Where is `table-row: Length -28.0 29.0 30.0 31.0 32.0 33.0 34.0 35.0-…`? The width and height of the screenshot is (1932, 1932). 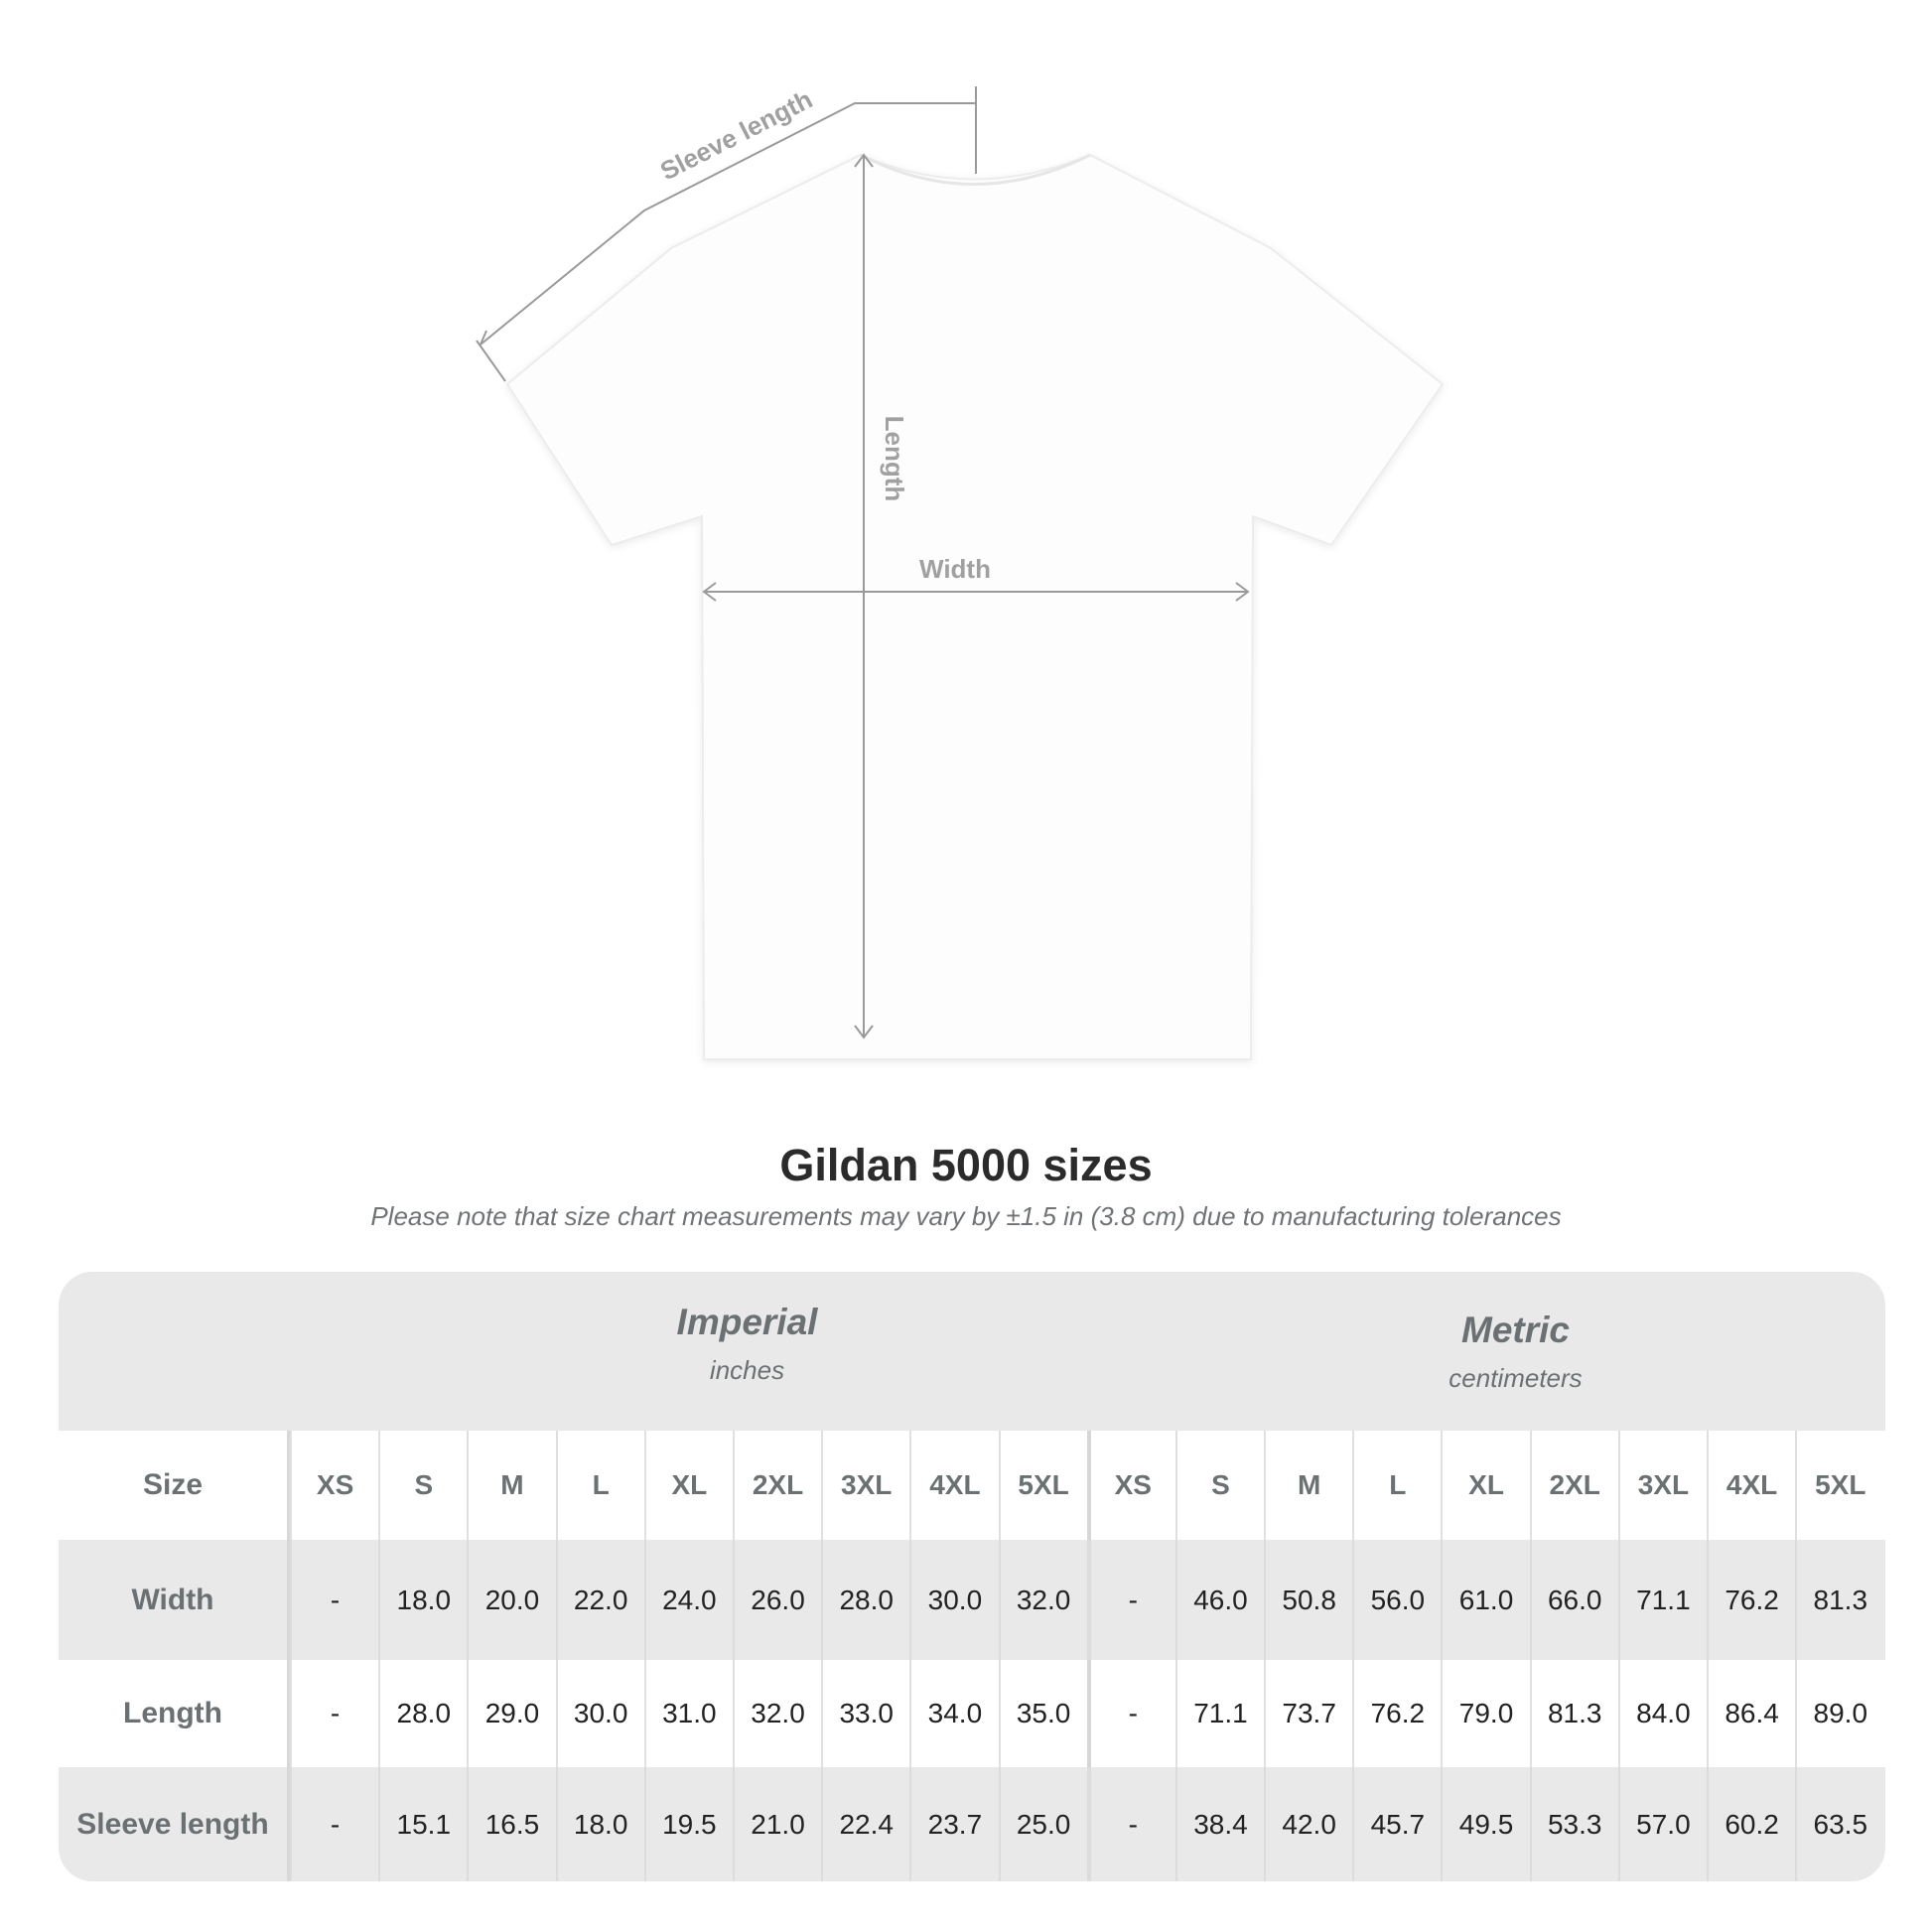
table-row: Length -28.0 29.0 30.0 31.0 32.0 33.0 34.0 35.0-… is located at coordinates (972, 1714).